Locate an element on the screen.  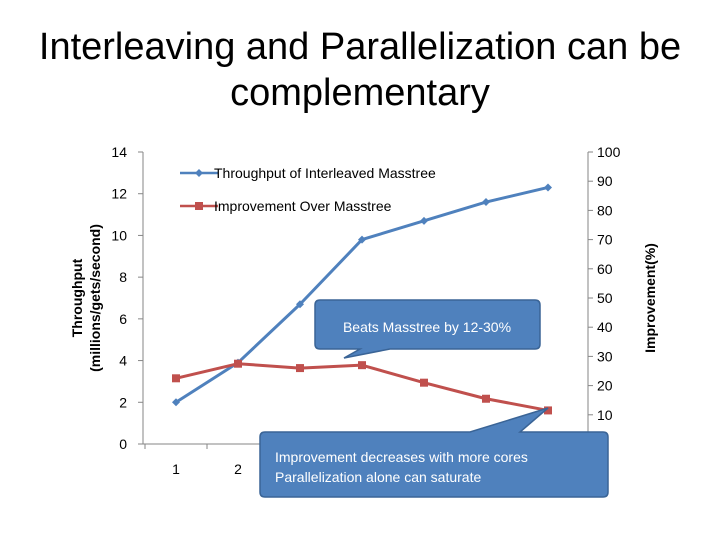
y-tick-label: 4 is located at coordinates (123, 361).